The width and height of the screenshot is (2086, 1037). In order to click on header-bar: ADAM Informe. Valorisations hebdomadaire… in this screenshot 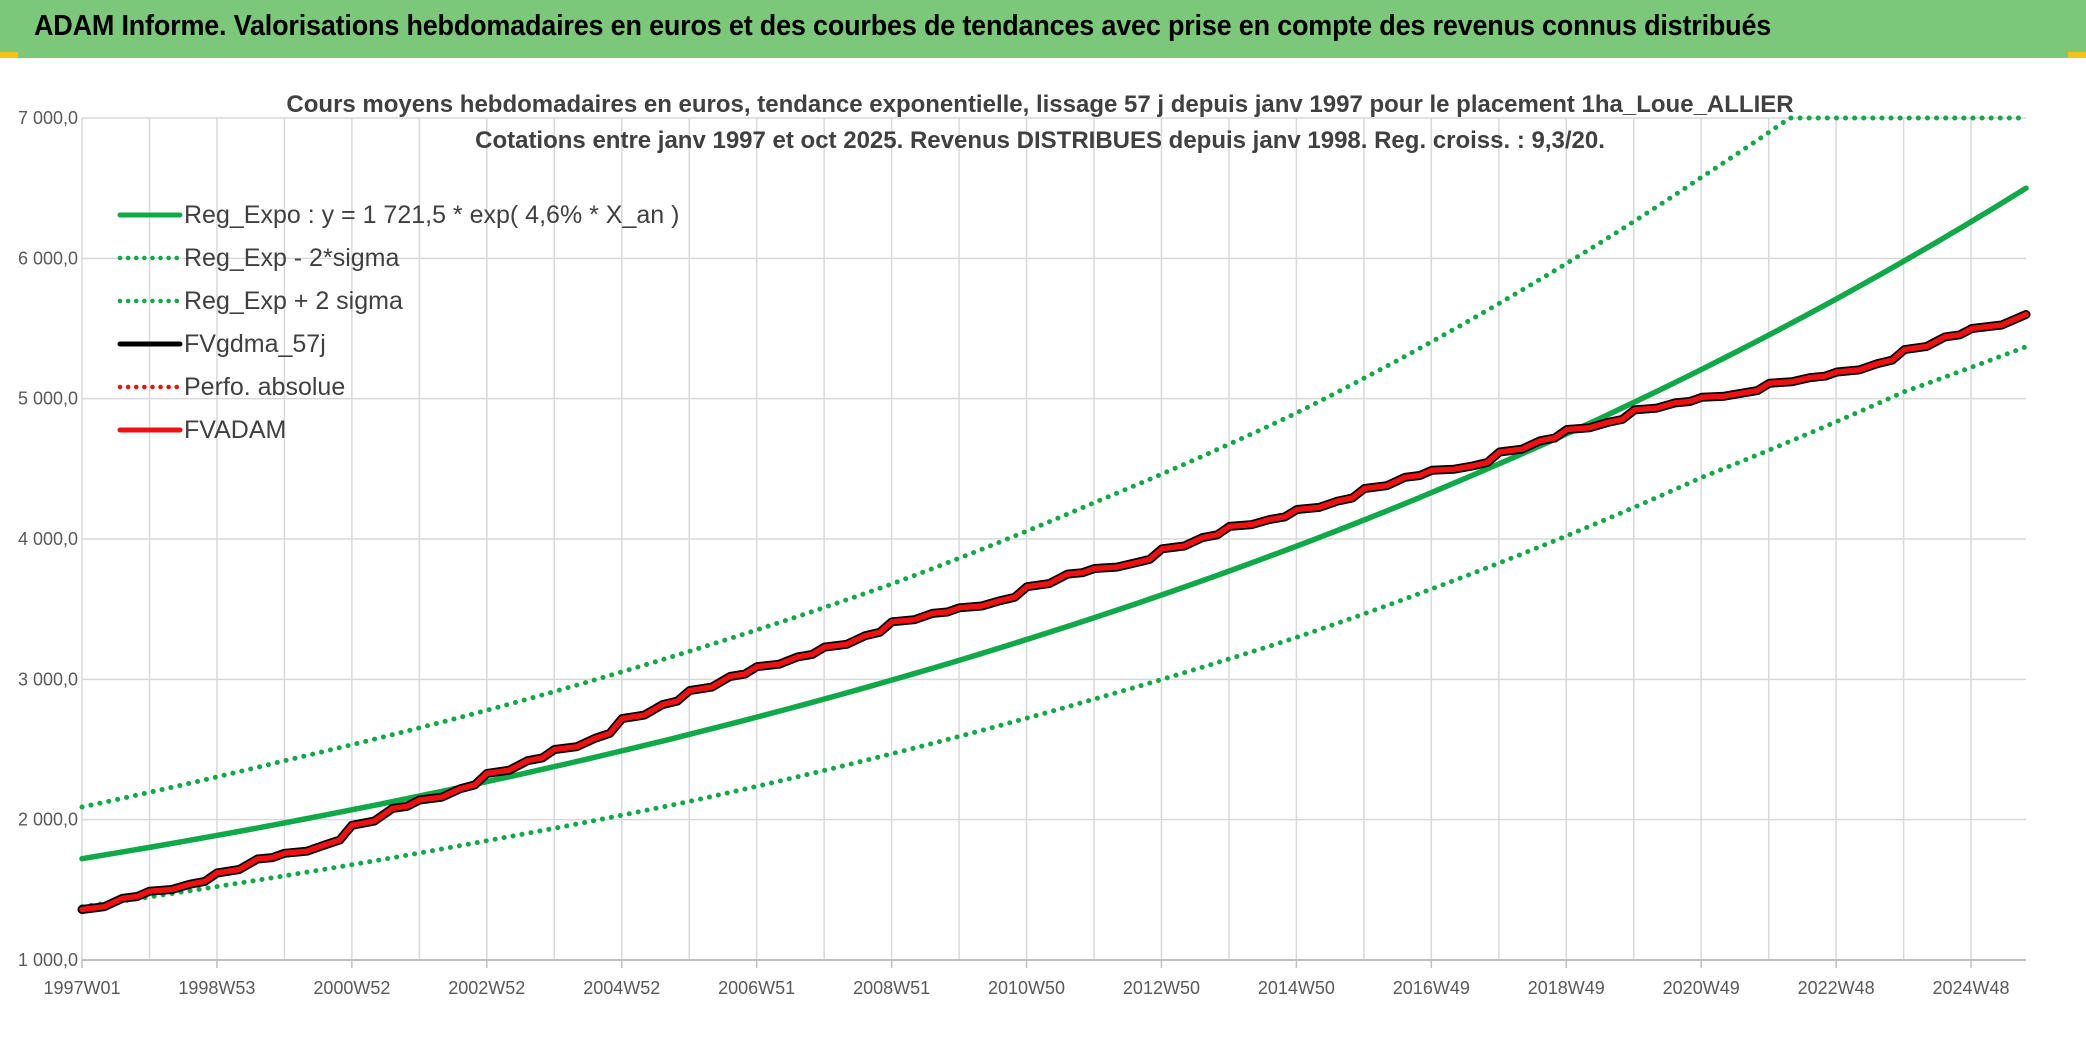, I will do `click(1043, 29)`.